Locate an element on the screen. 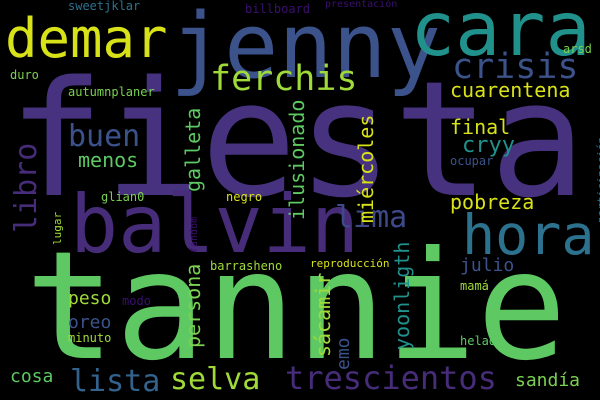 The width and height of the screenshot is (600, 400). word-23: yoonligth is located at coordinates (402, 295).